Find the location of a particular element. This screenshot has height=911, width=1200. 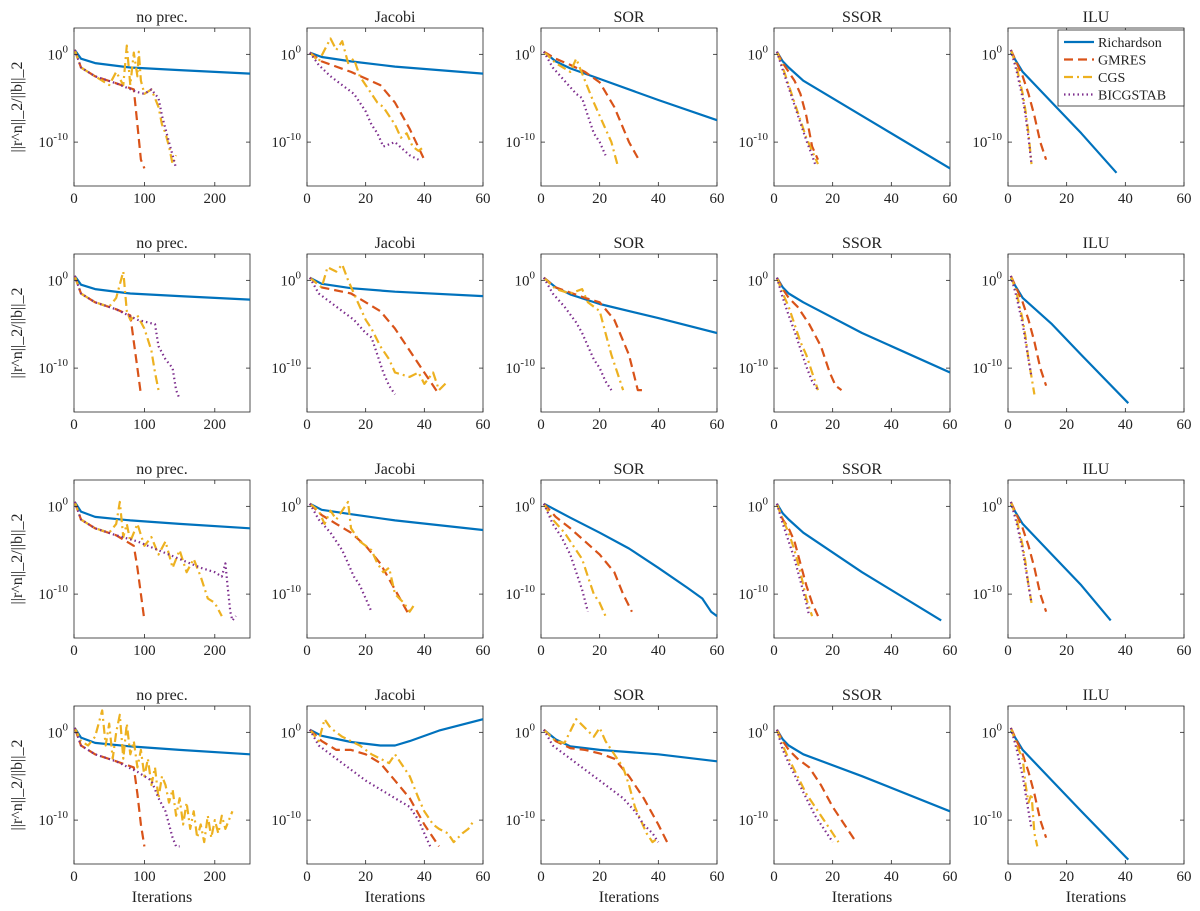

x-tick-label: 200 is located at coordinates (215, 877).